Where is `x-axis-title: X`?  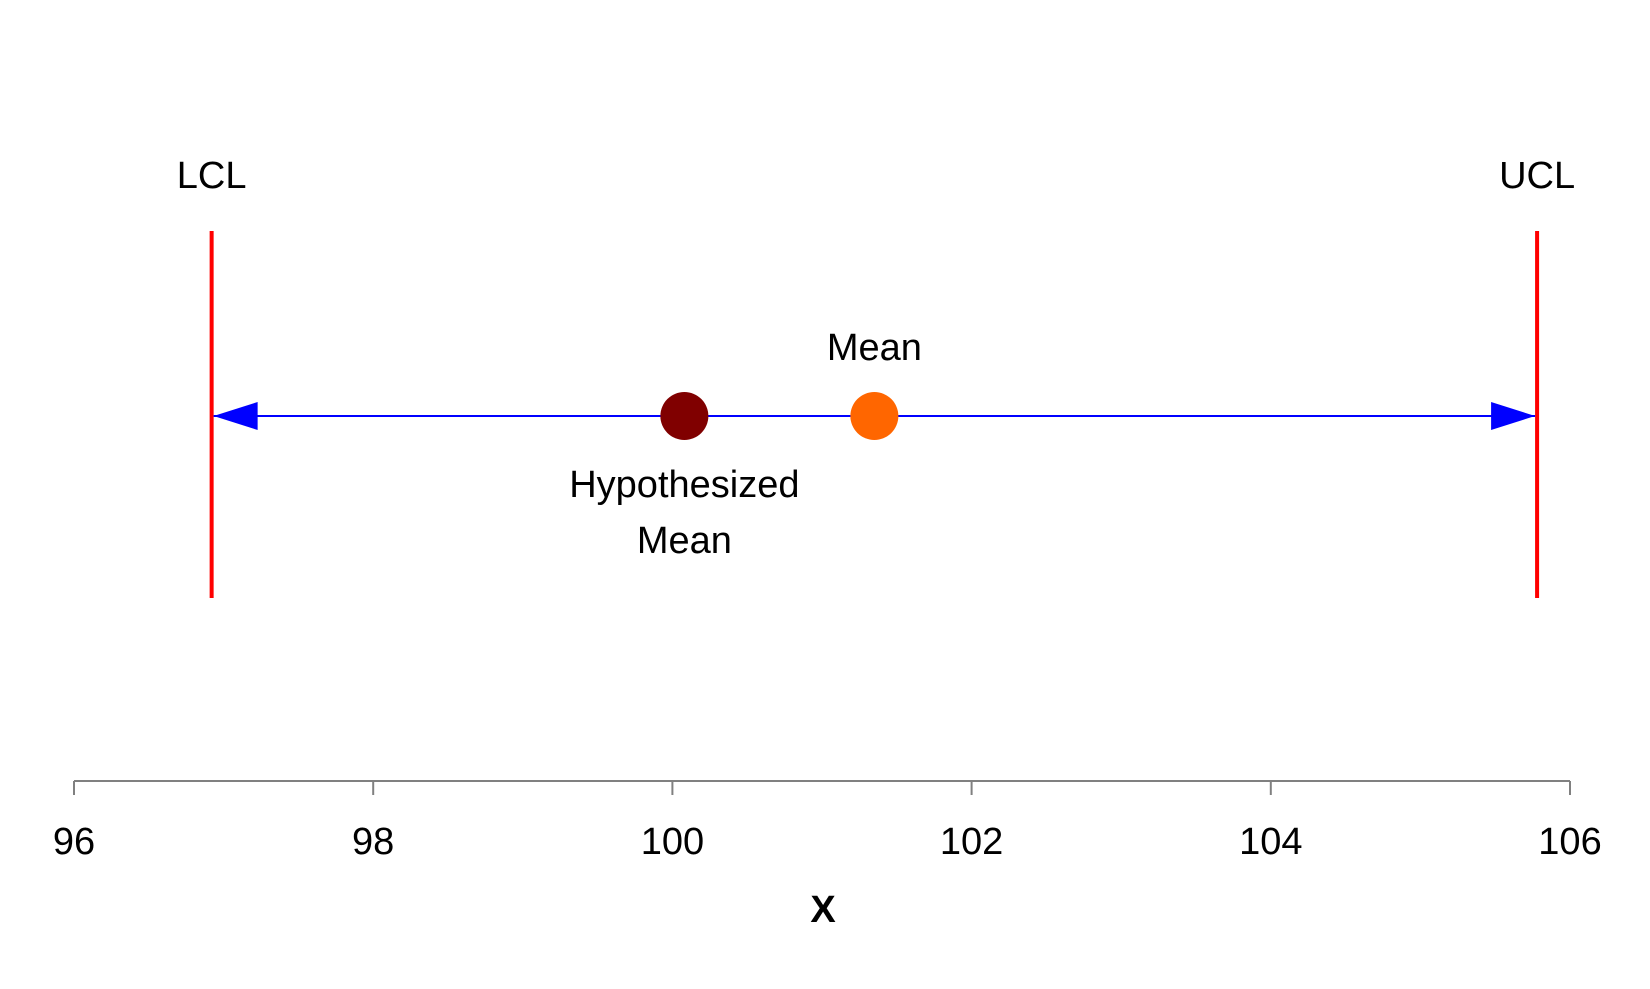
x-axis-title: X is located at coordinates (823, 910).